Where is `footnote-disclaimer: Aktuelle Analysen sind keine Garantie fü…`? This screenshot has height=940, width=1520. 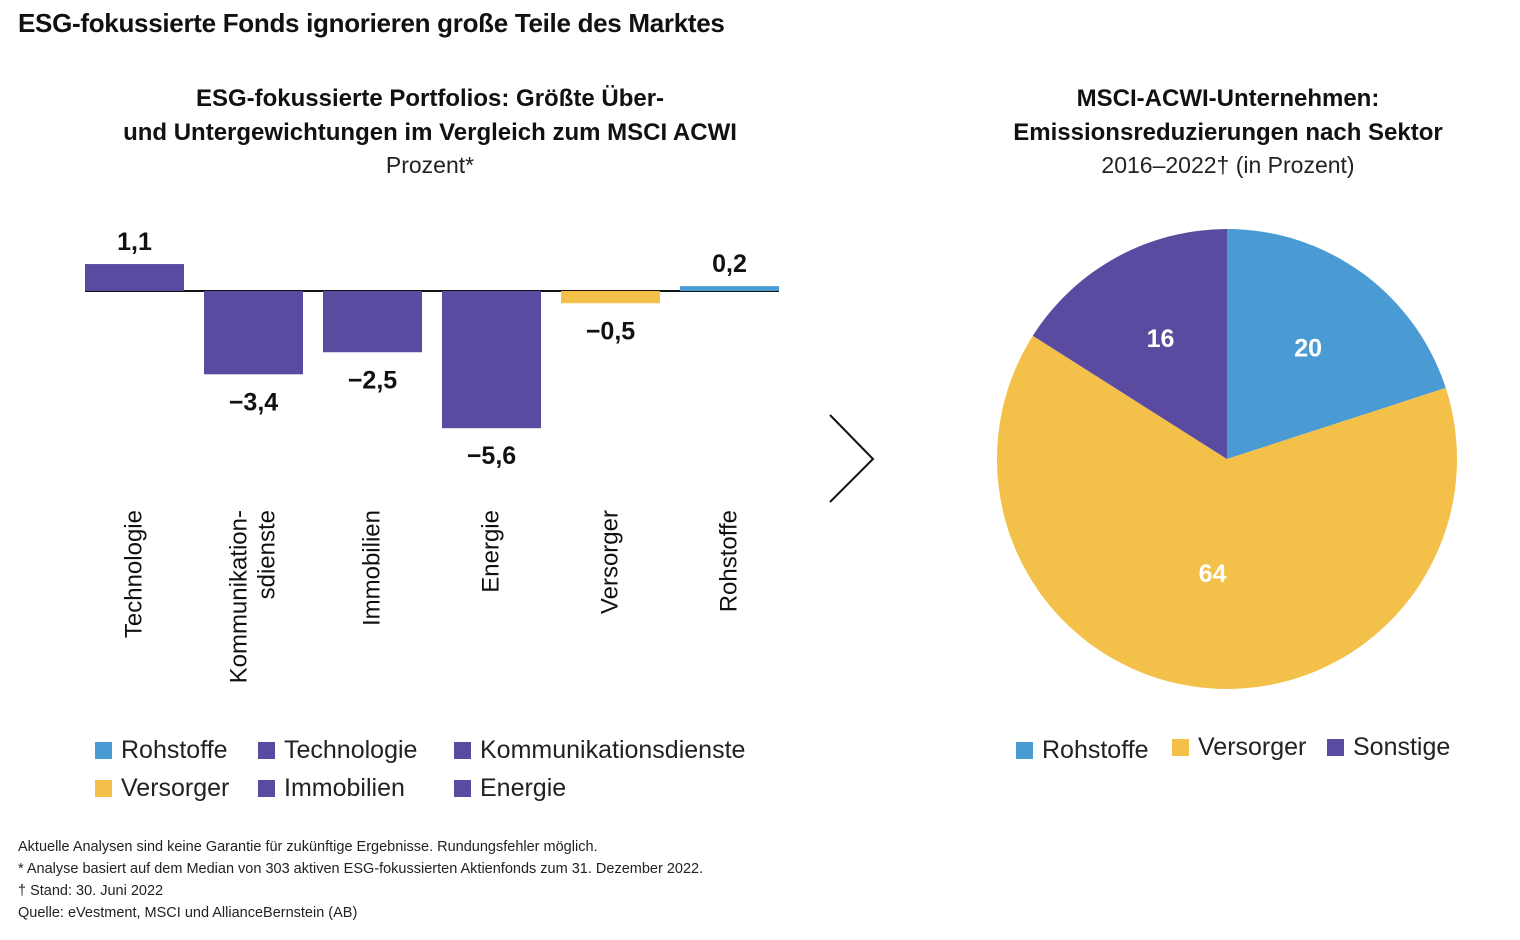 footnote-disclaimer: Aktuelle Analysen sind keine Garantie fü… is located at coordinates (308, 847).